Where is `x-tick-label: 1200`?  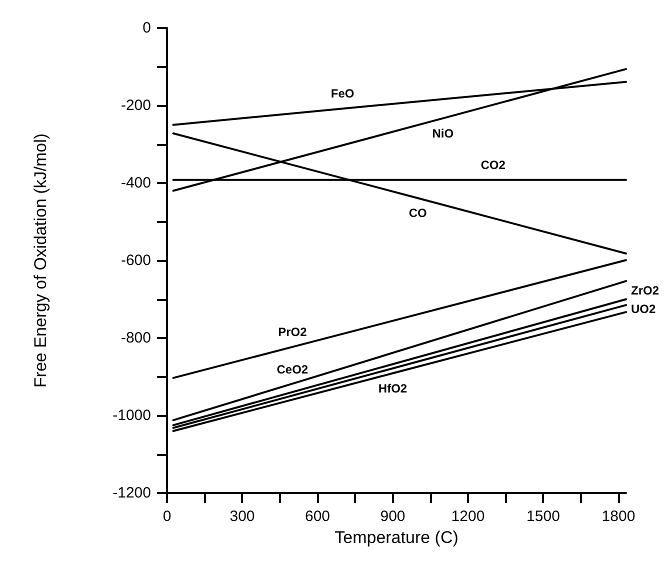 x-tick-label: 1200 is located at coordinates (468, 516).